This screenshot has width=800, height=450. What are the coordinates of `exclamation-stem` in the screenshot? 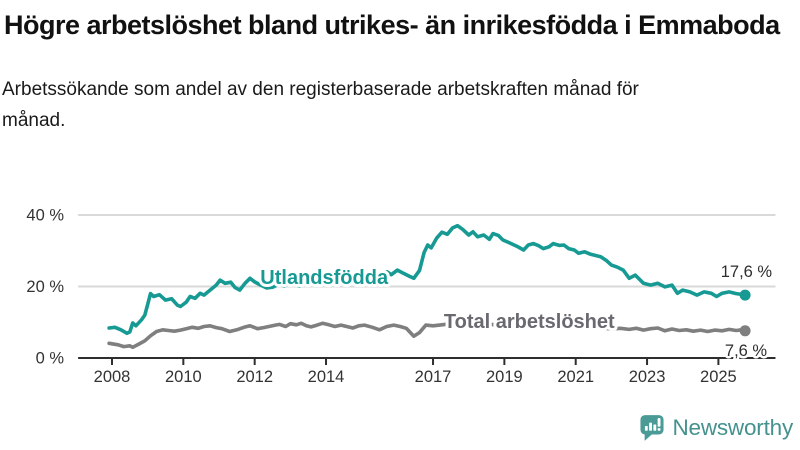 It's located at (659, 422).